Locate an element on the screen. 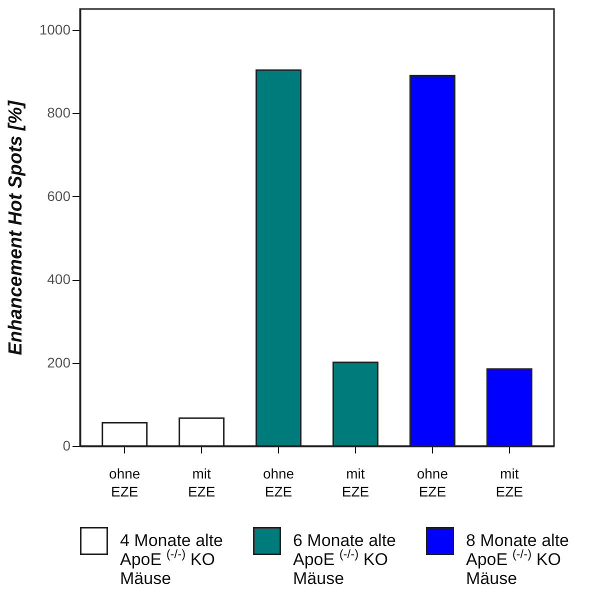  legend-label: 8 Monate alte ApoE $^{(-/-)}$ KO Mäuse is located at coordinates (518, 559).